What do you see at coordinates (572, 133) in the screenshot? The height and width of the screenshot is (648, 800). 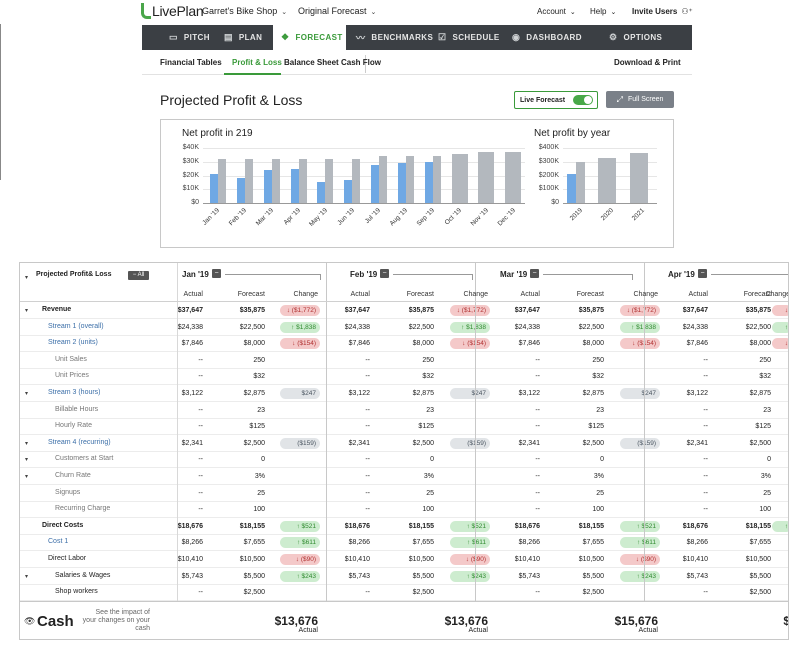 I see `chart-title-yearly: Net profit by year` at bounding box center [572, 133].